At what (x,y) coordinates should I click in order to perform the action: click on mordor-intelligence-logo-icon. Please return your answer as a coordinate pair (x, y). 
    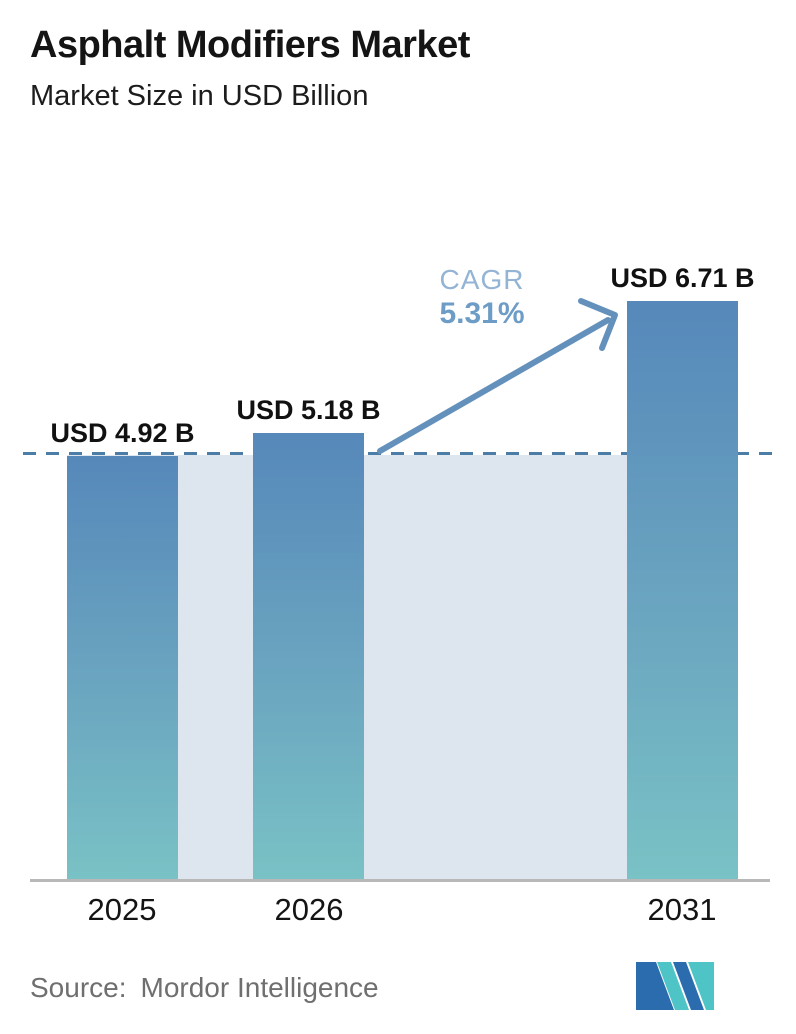
    Looking at the image, I should click on (675, 986).